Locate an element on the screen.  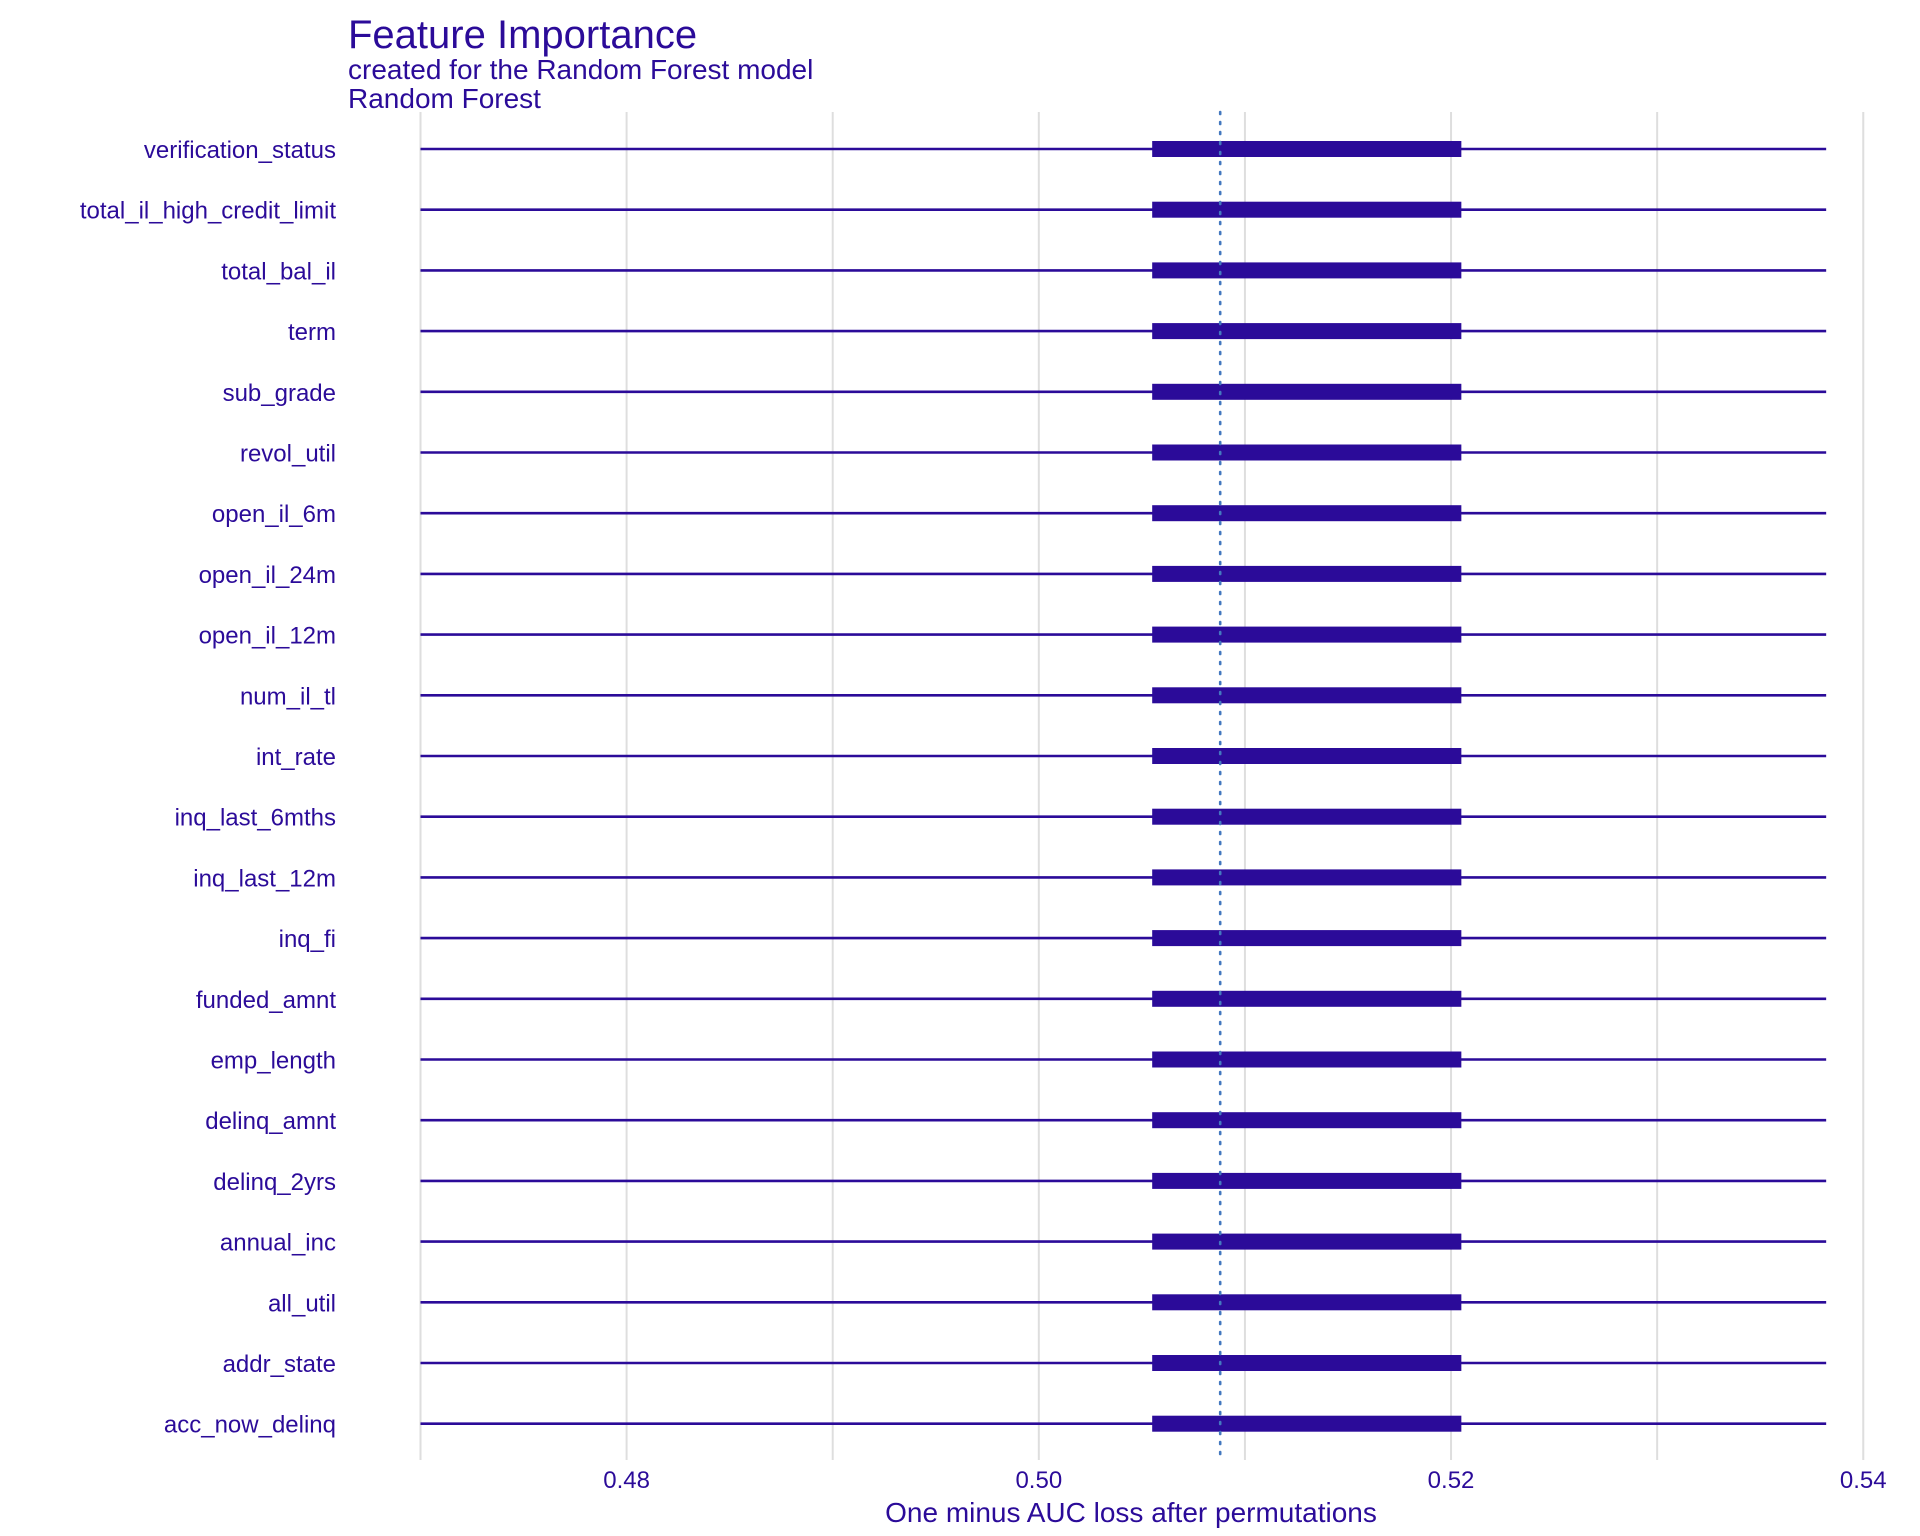
chart-title: Feature Importance is located at coordinates (522, 35).